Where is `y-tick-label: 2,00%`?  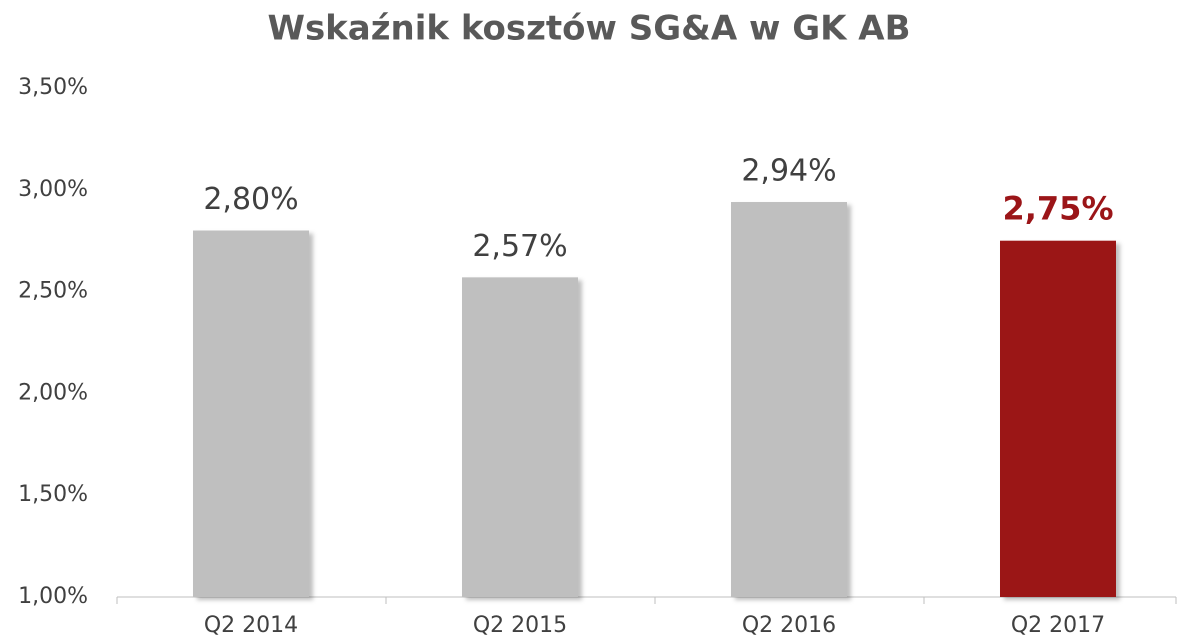 y-tick-label: 2,00% is located at coordinates (53, 392).